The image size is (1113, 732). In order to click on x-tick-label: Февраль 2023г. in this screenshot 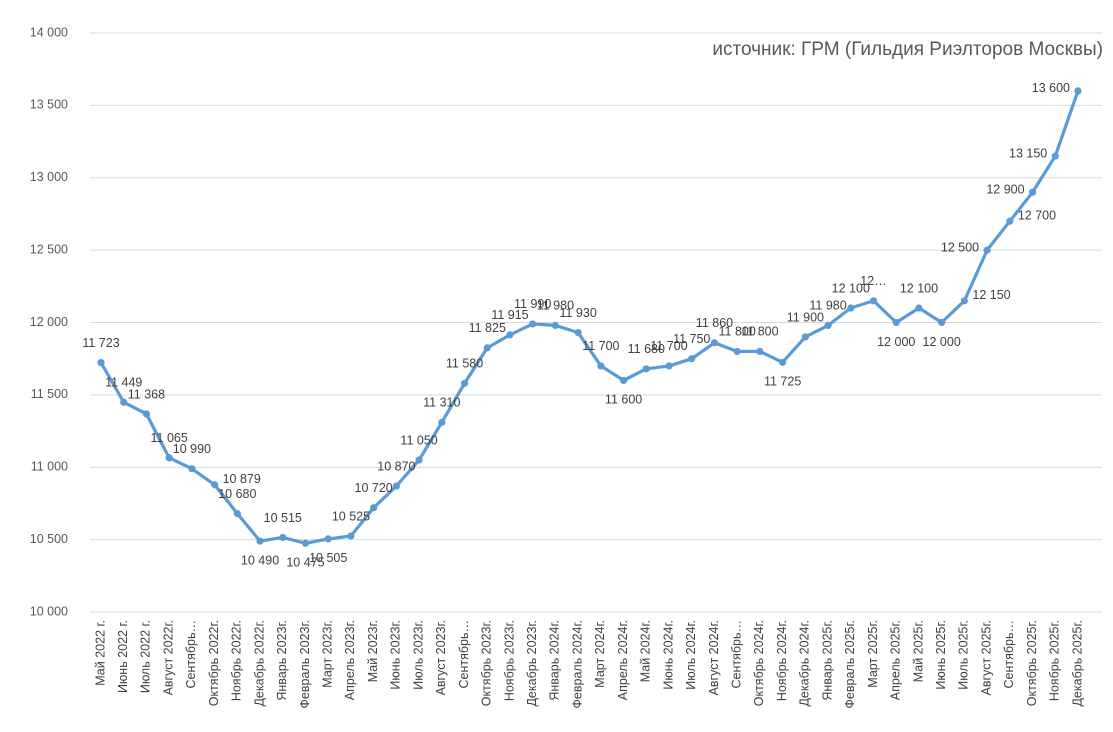, I will do `click(305, 664)`.